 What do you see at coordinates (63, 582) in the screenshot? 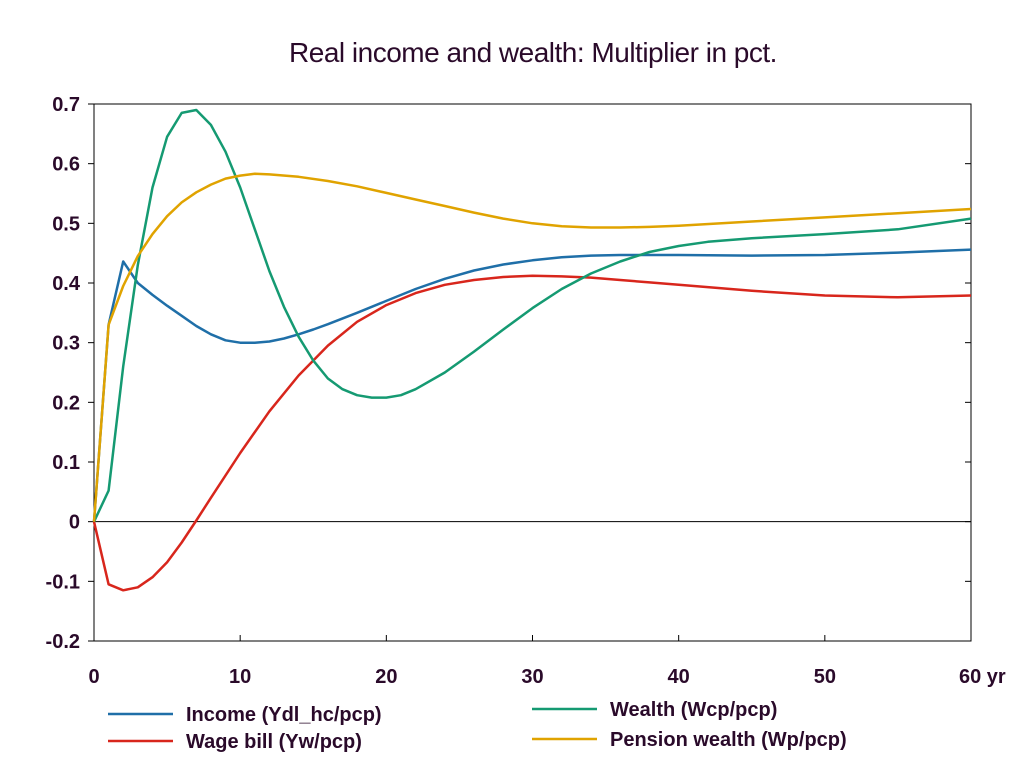
I see `y-tick-label: -0.1` at bounding box center [63, 582].